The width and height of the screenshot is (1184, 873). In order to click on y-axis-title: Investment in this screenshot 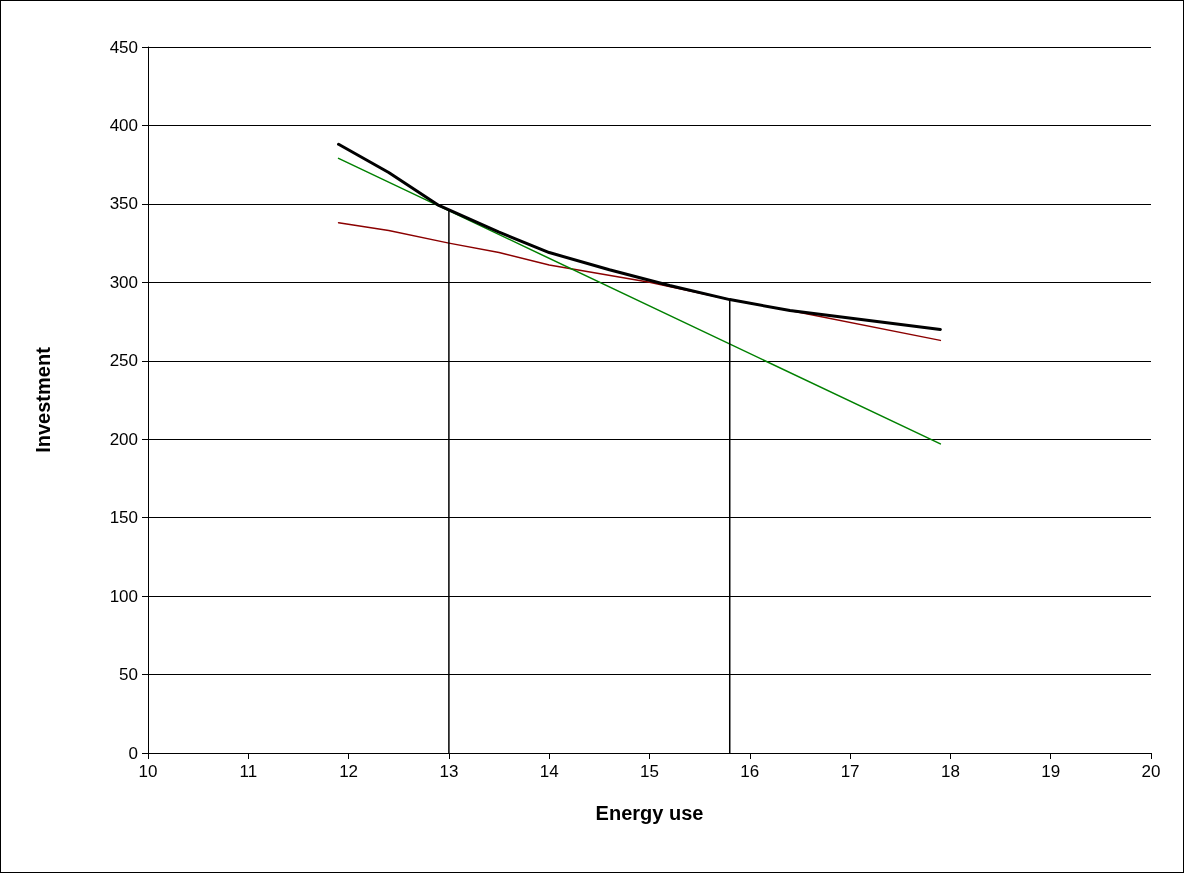, I will do `click(43, 399)`.